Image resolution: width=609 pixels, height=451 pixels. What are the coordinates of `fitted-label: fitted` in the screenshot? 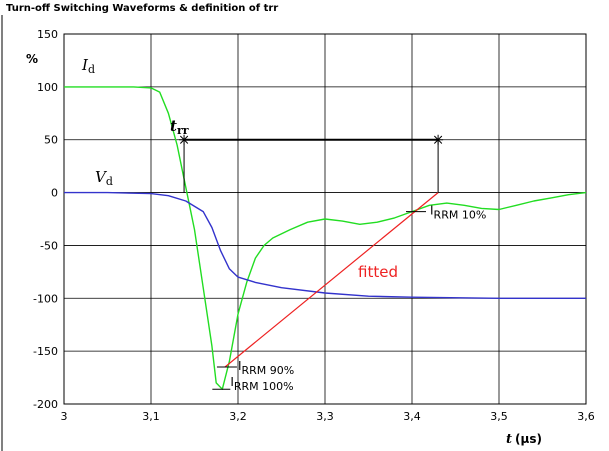 It's located at (378, 272).